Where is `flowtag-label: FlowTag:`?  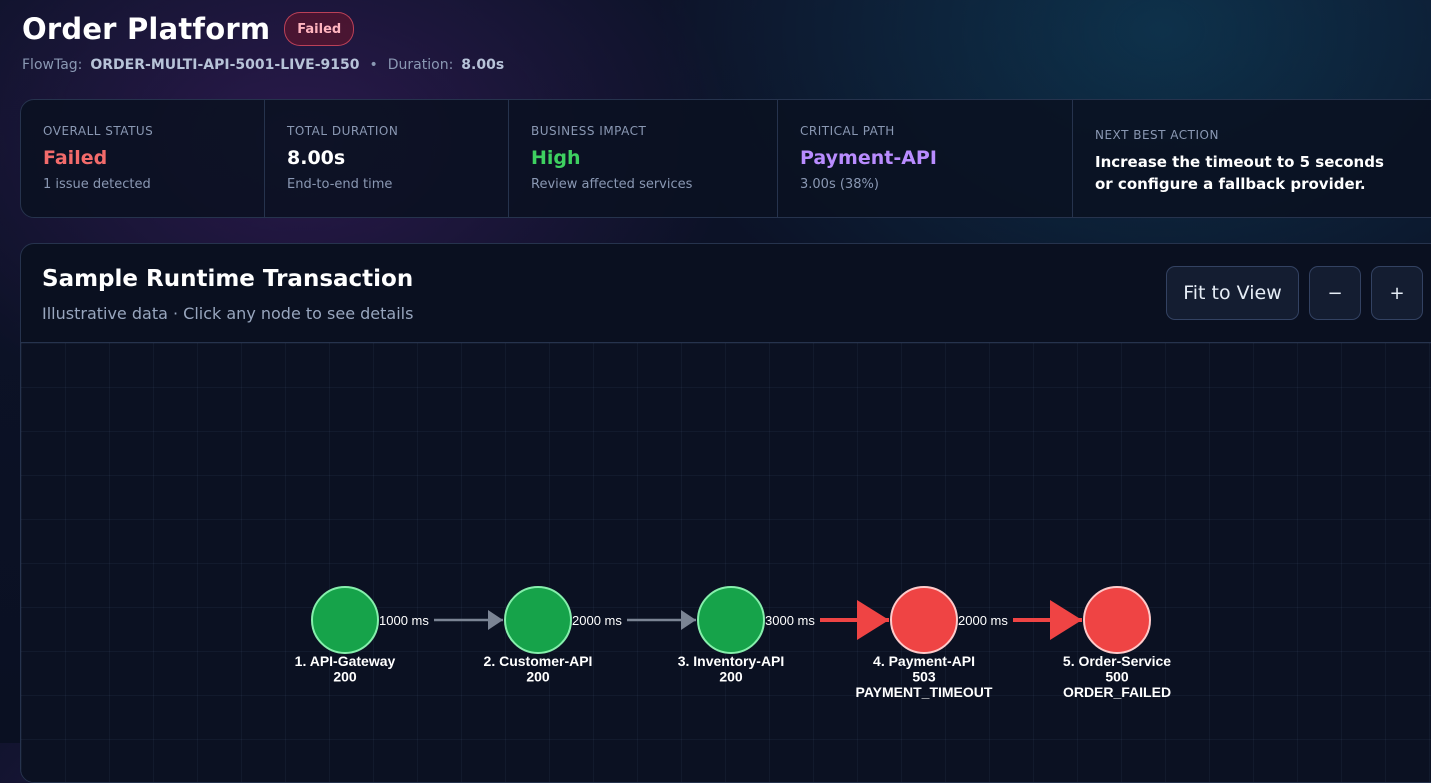
flowtag-label: FlowTag: is located at coordinates (52, 65).